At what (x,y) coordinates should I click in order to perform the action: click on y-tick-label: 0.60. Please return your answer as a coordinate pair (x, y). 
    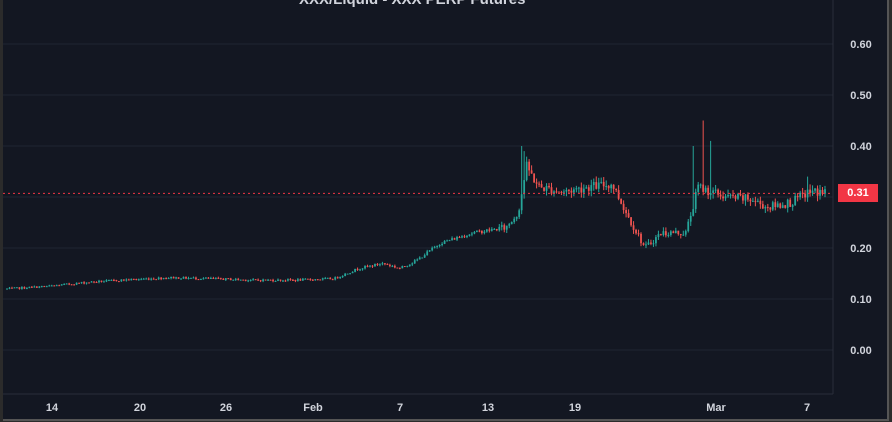
    Looking at the image, I should click on (860, 45).